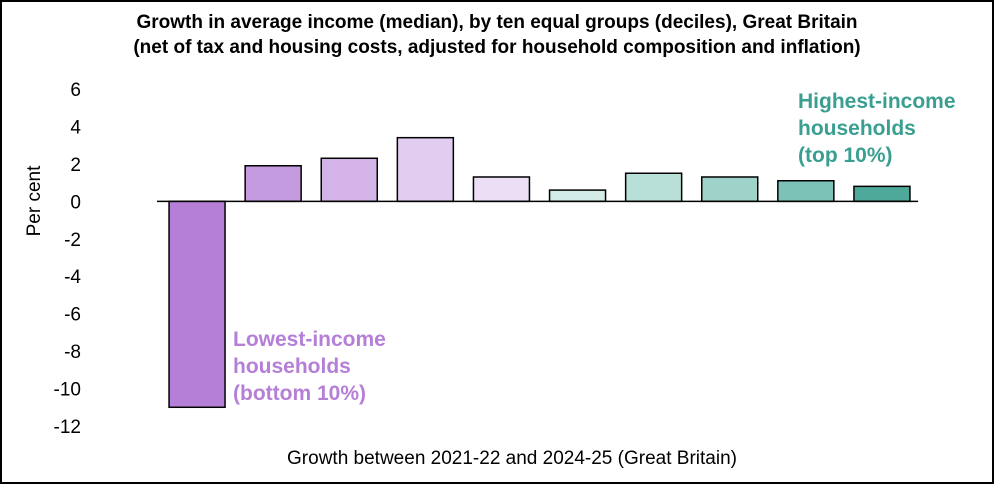  What do you see at coordinates (72, 352) in the screenshot?
I see `y-tick-label: -8` at bounding box center [72, 352].